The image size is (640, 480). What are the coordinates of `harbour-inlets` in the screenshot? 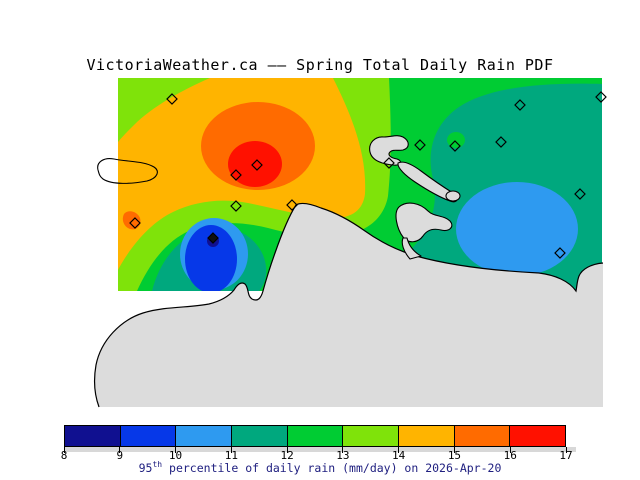 It's located at (415, 197).